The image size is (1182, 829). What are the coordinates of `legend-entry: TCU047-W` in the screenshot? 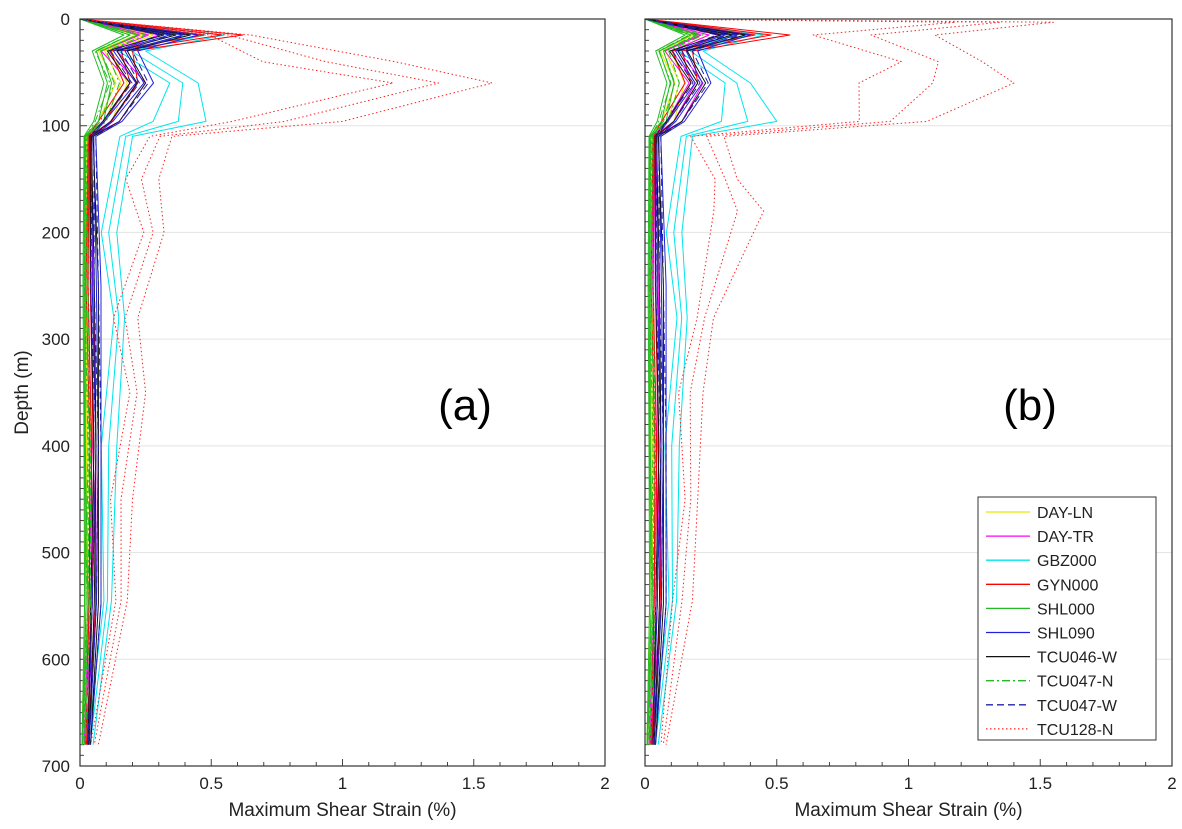 It's located at (1077, 706).